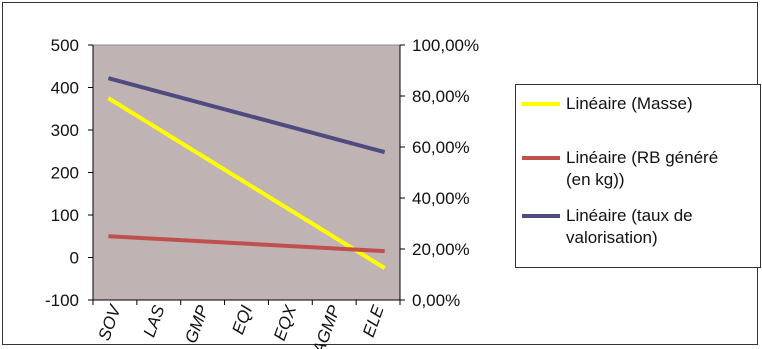 The height and width of the screenshot is (349, 762). What do you see at coordinates (642, 157) in the screenshot?
I see `legend-label-rb-line1: Linéaire (RB généré` at bounding box center [642, 157].